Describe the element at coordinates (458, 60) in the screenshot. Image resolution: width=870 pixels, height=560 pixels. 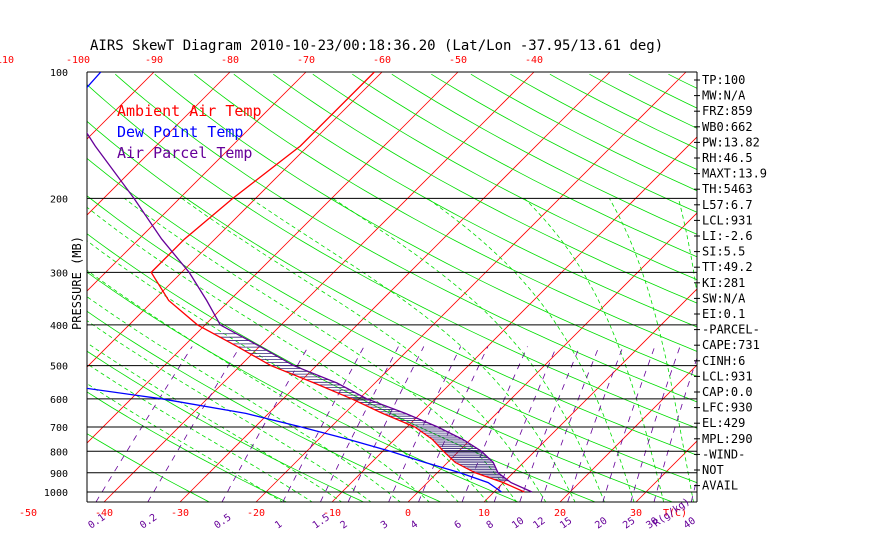
I see `top-temp-tick-label: -50` at that location.